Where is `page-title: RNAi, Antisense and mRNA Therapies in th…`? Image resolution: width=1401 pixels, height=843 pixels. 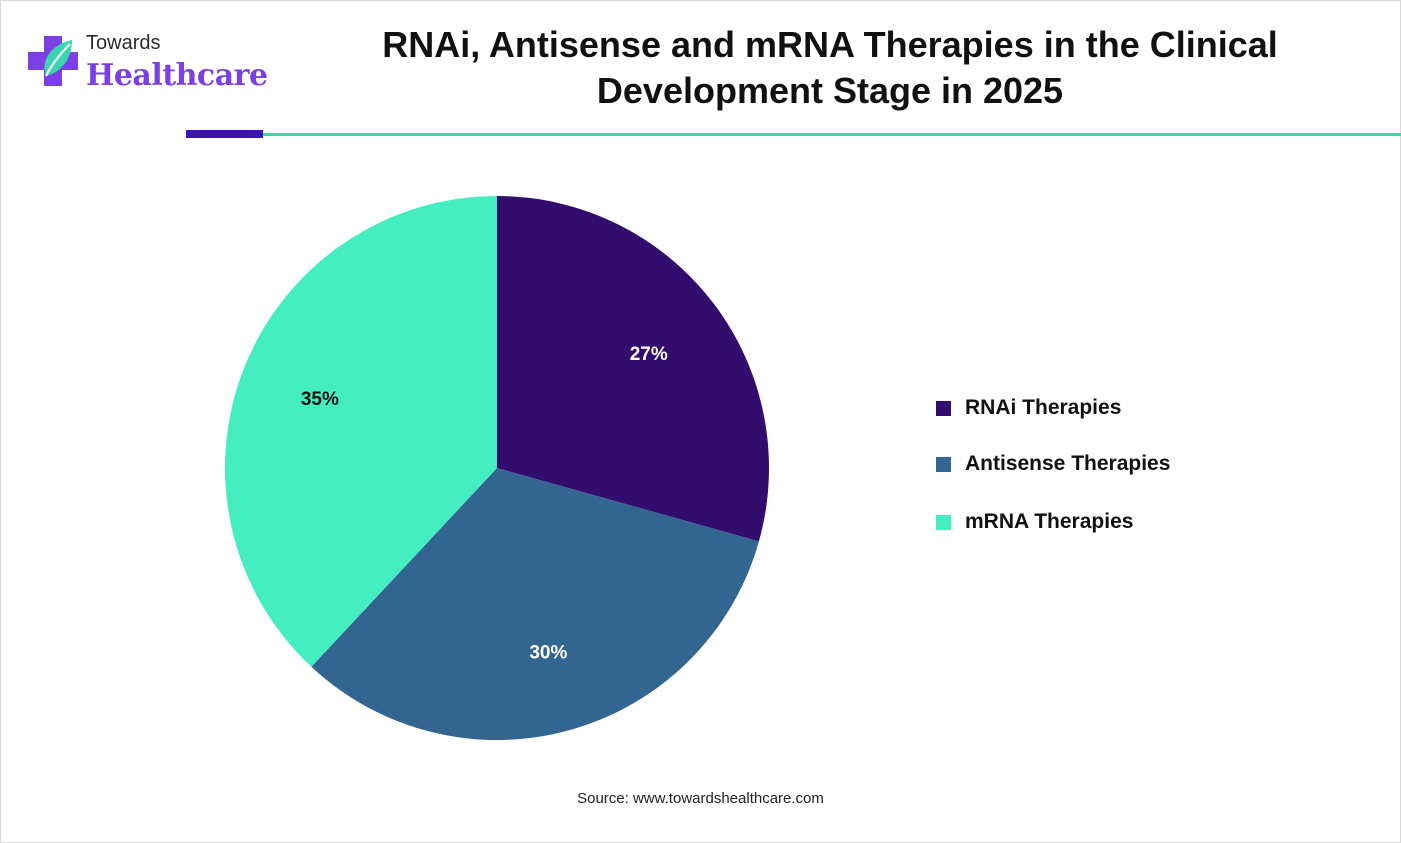
page-title: RNAi, Antisense and mRNA Therapies in th… is located at coordinates (830, 67).